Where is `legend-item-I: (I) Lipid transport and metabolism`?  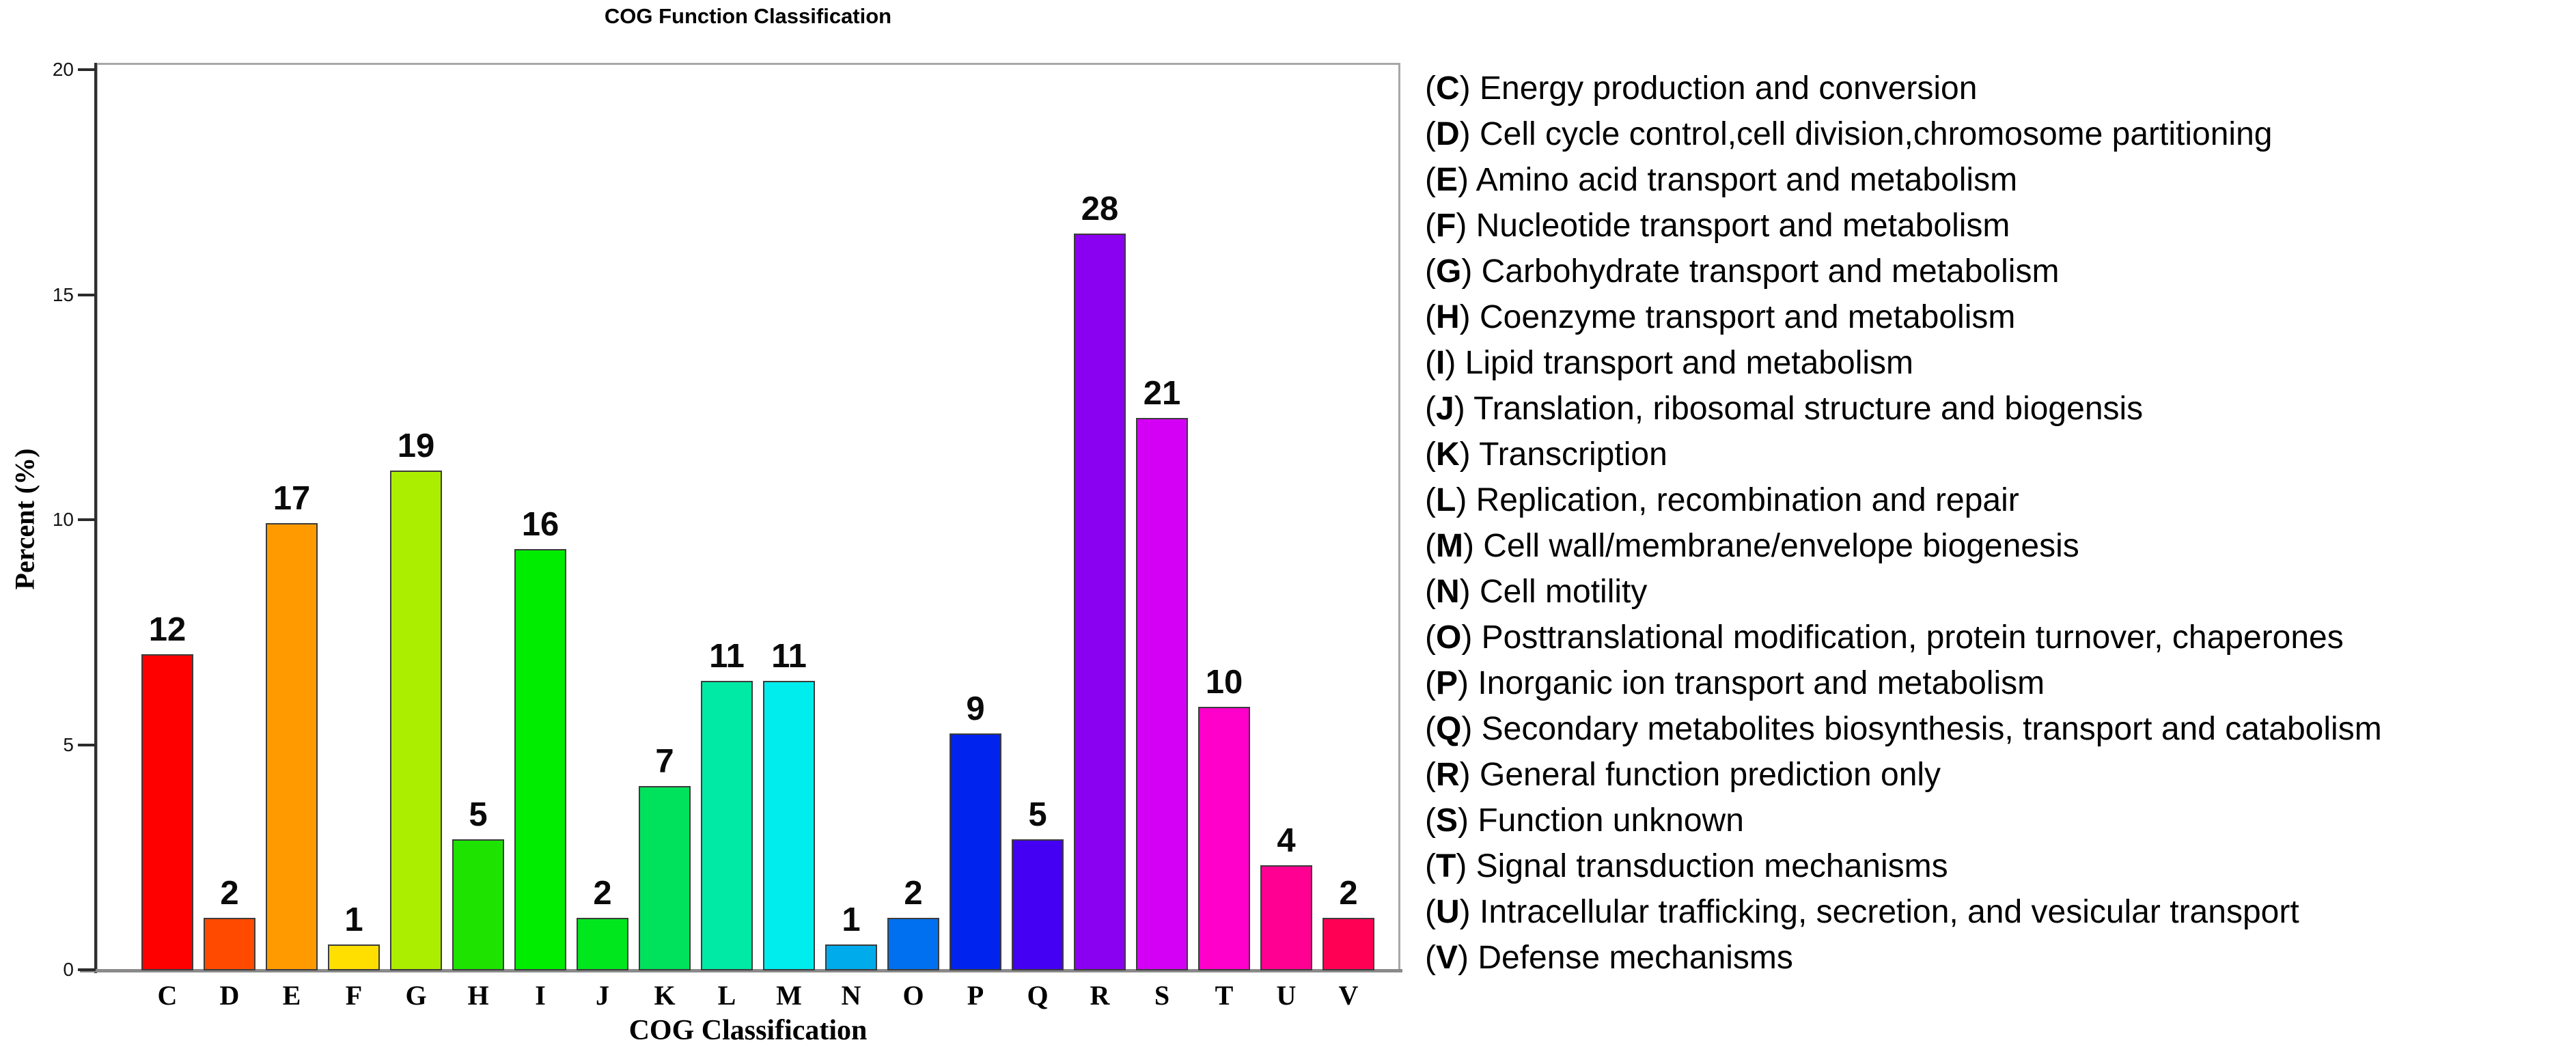
legend-item-I: (I) Lipid transport and metabolism is located at coordinates (1669, 363).